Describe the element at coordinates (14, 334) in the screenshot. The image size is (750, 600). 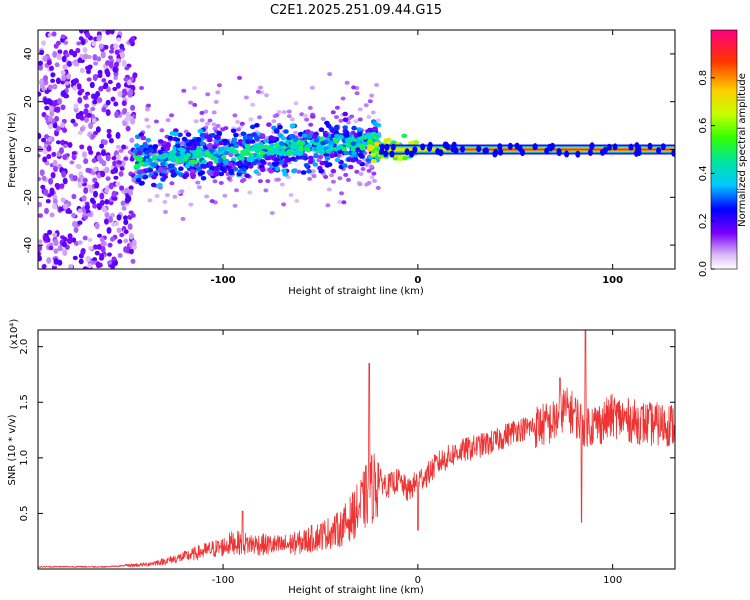
I see `snr-y-multiplier: (x10⁴)` at that location.